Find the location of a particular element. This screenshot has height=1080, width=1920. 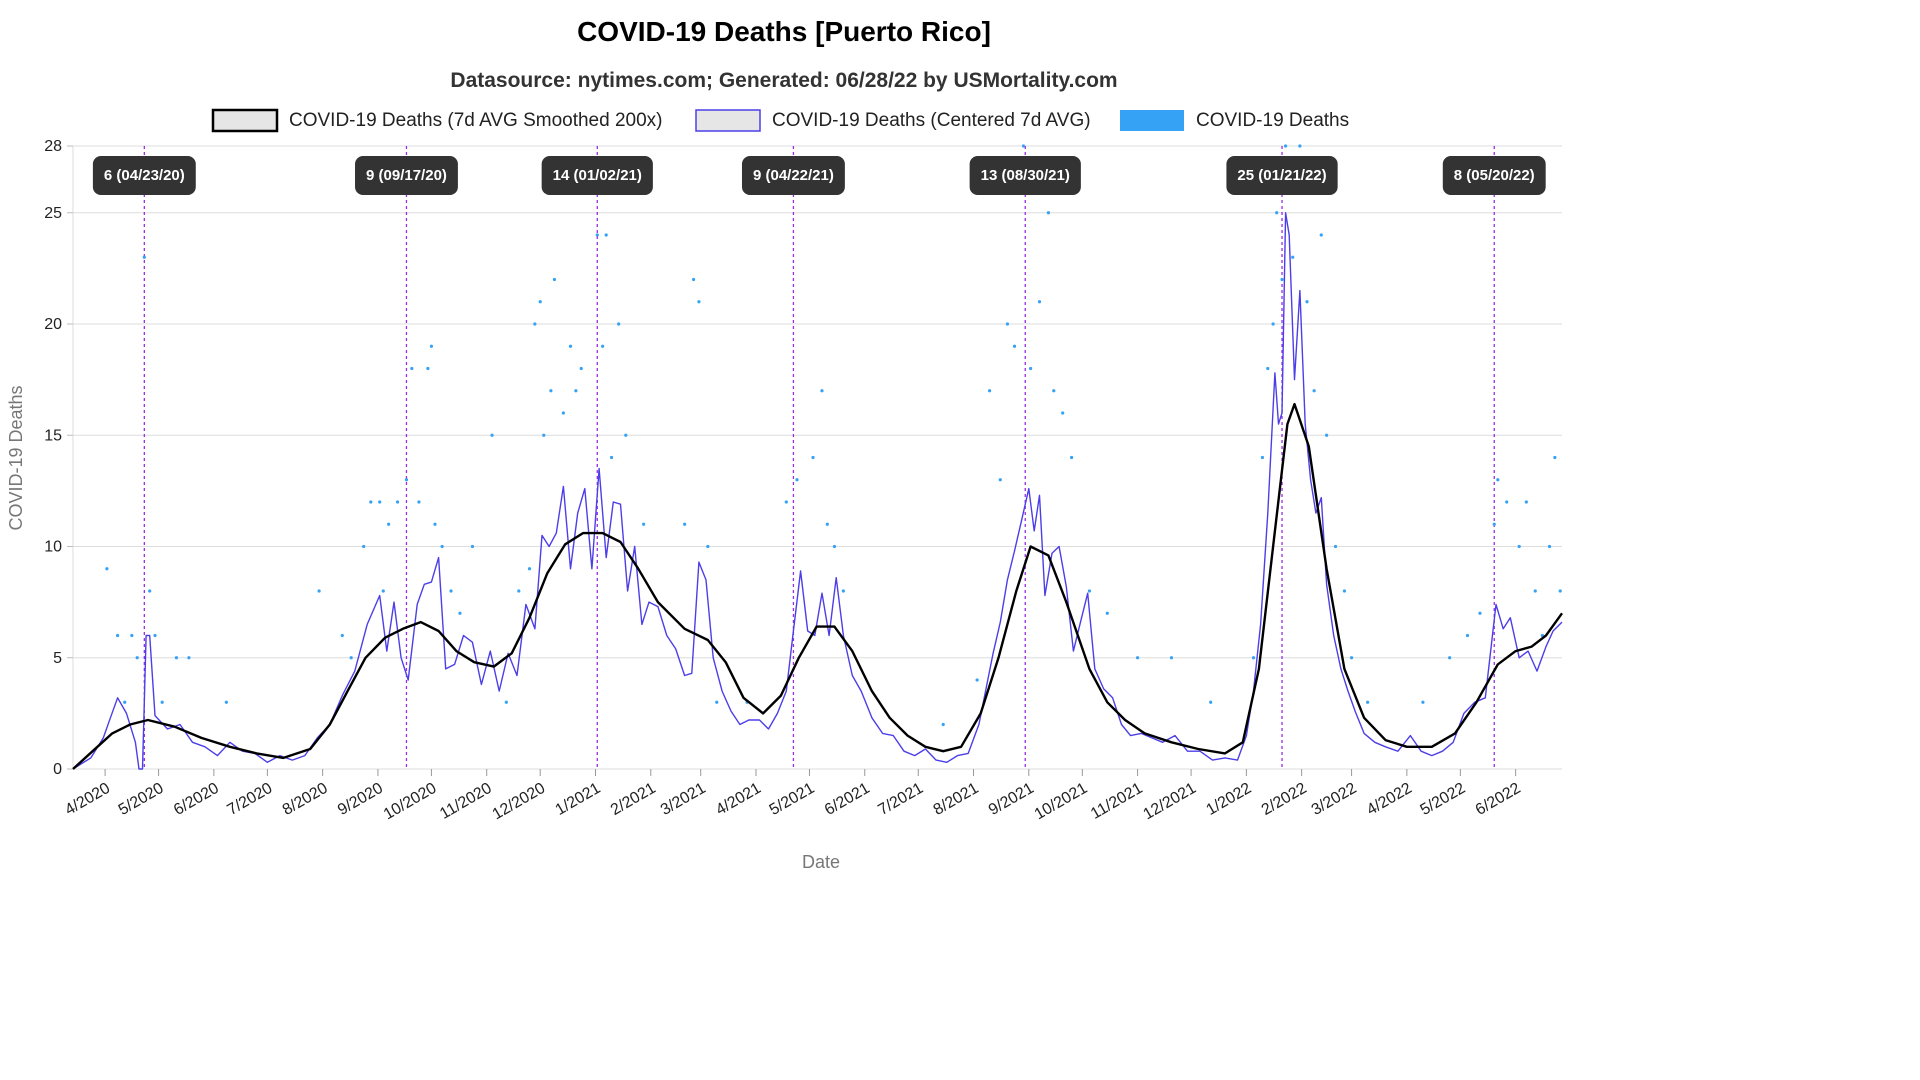

annotation-box is located at coordinates (144, 175).